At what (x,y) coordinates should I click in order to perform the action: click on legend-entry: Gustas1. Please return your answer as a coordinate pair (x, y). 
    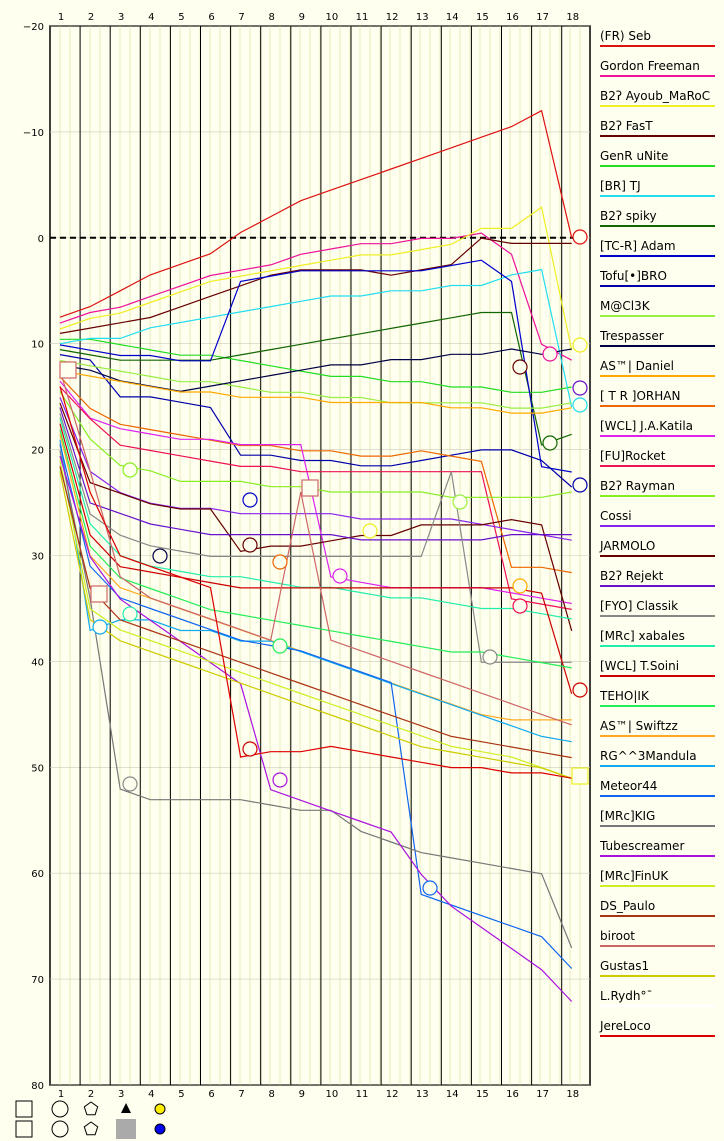
    Looking at the image, I should click on (657, 968).